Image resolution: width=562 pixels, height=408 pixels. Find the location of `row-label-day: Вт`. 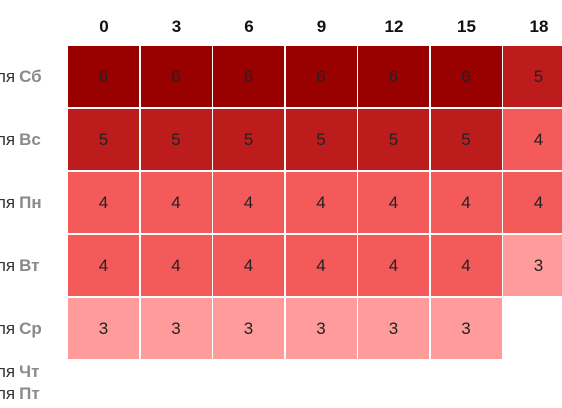

row-label-day: Вт is located at coordinates (29, 265).